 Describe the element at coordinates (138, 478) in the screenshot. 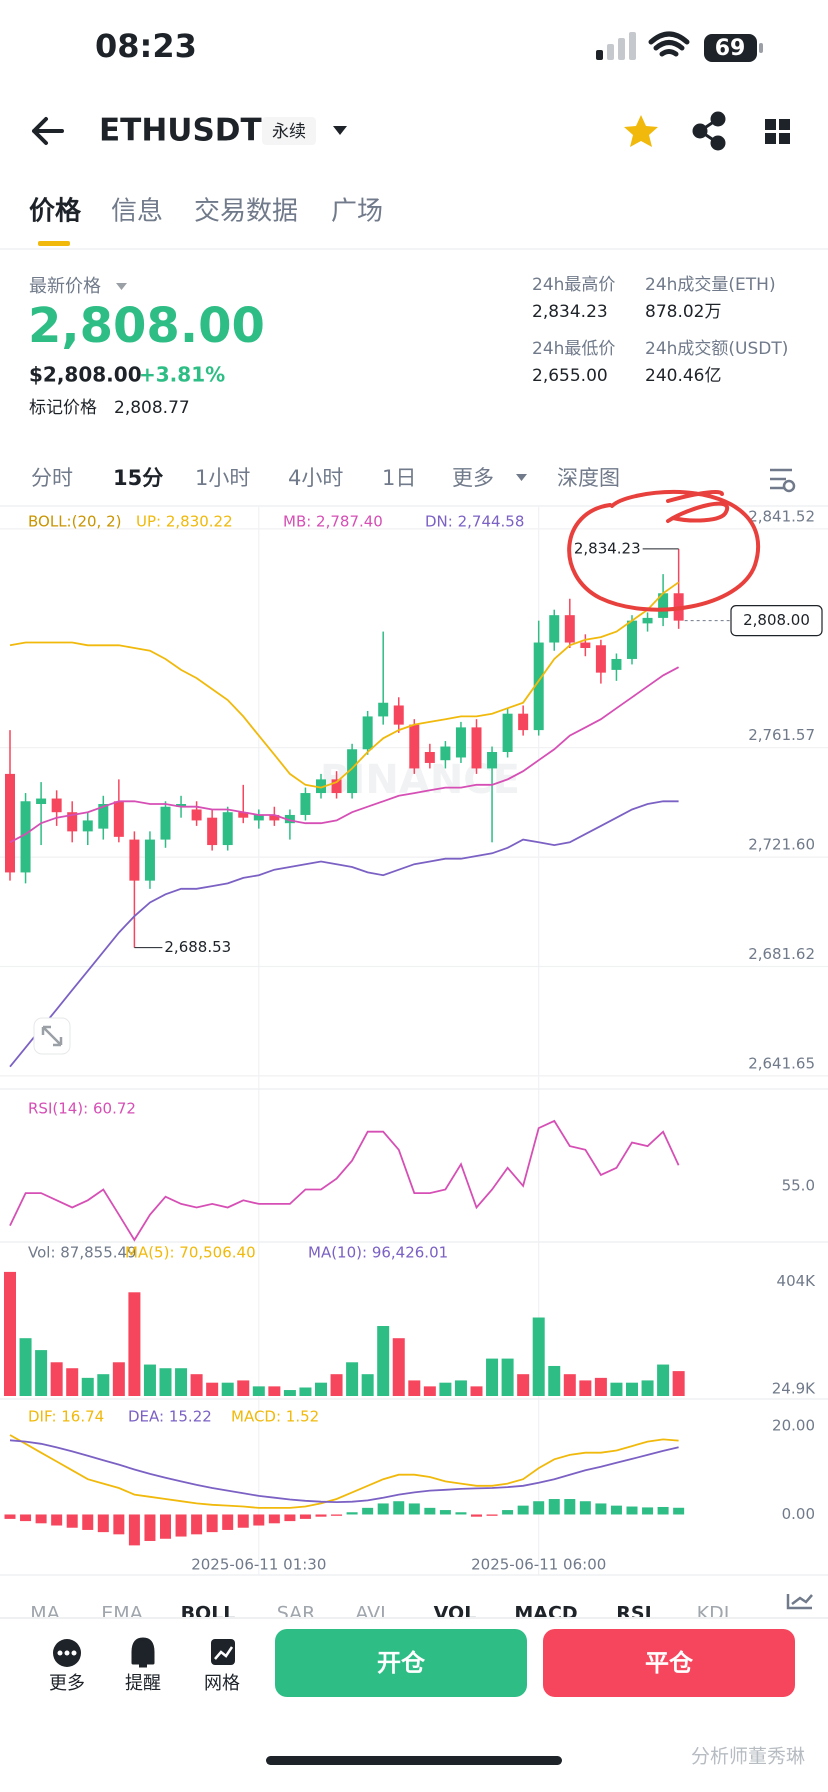

I see `timeframe: 15分` at that location.